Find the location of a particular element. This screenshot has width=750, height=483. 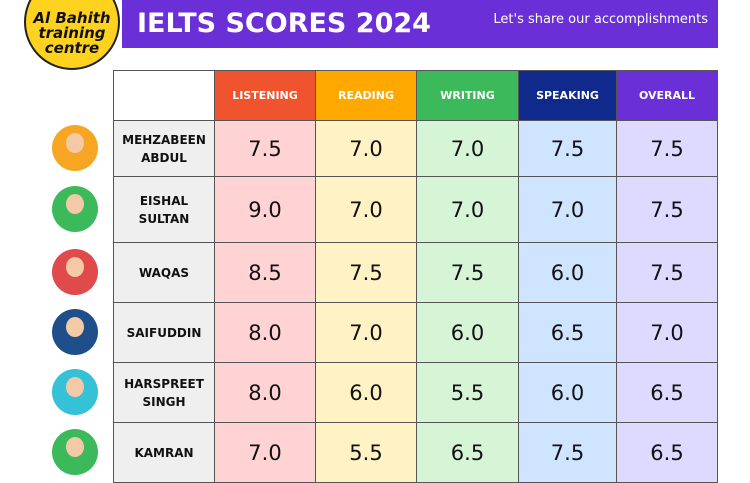

logo-text: centre is located at coordinates (72, 48).